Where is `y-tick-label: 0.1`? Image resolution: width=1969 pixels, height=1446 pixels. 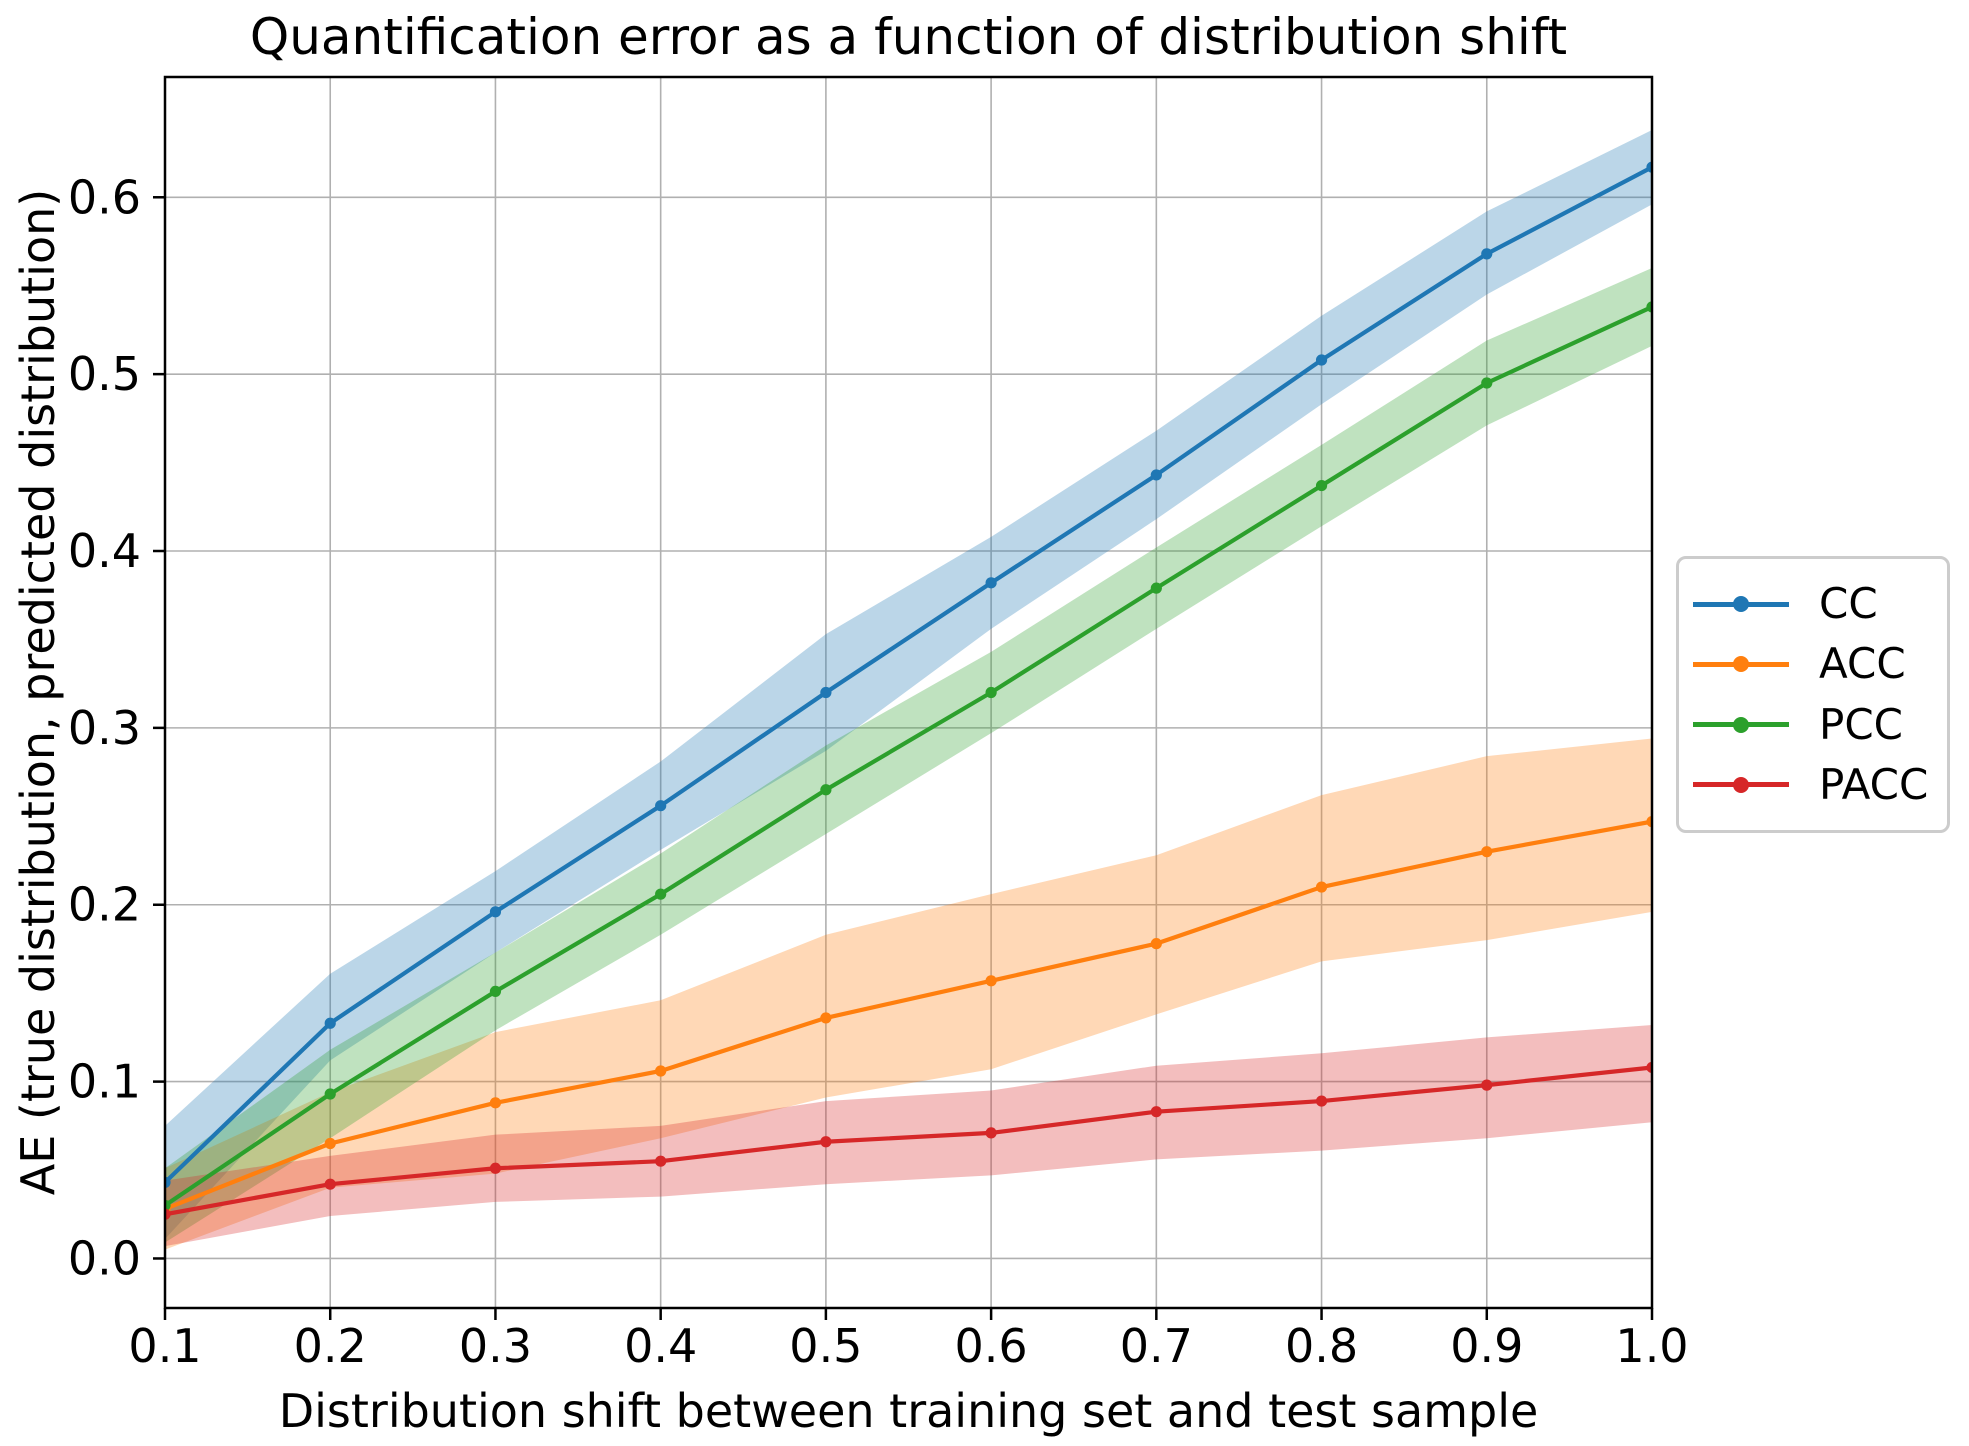
y-tick-label: 0.1 is located at coordinates (104, 1082).